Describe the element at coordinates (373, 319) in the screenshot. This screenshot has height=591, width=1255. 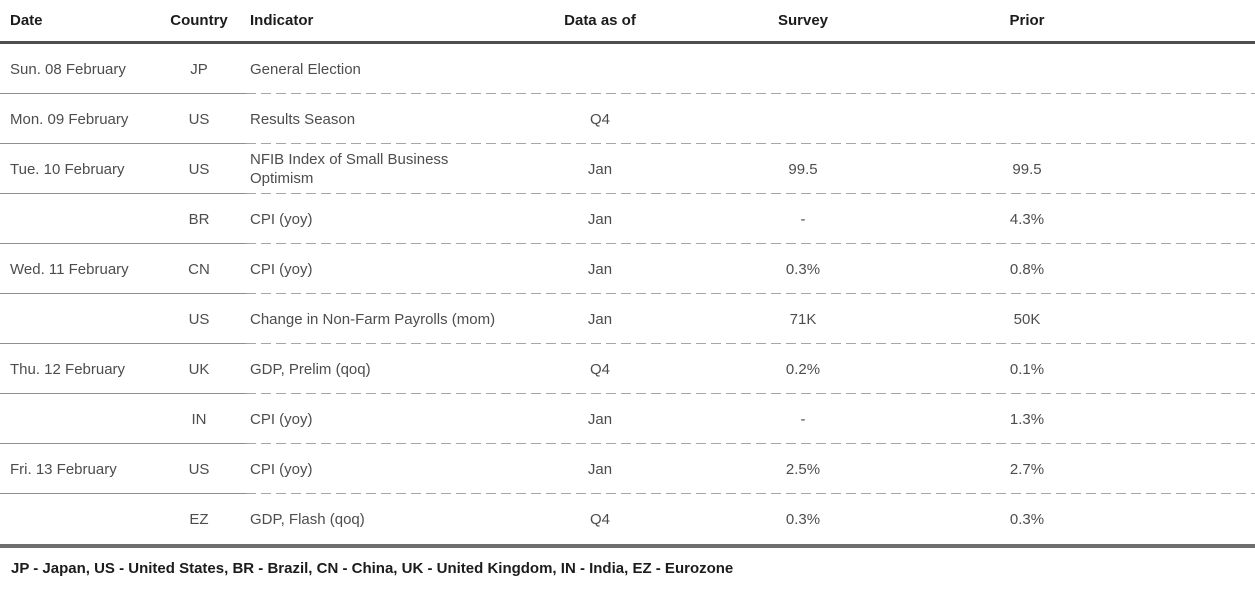
I see `indicator-text: Change in Non-Farm Payrolls (mom)` at that location.